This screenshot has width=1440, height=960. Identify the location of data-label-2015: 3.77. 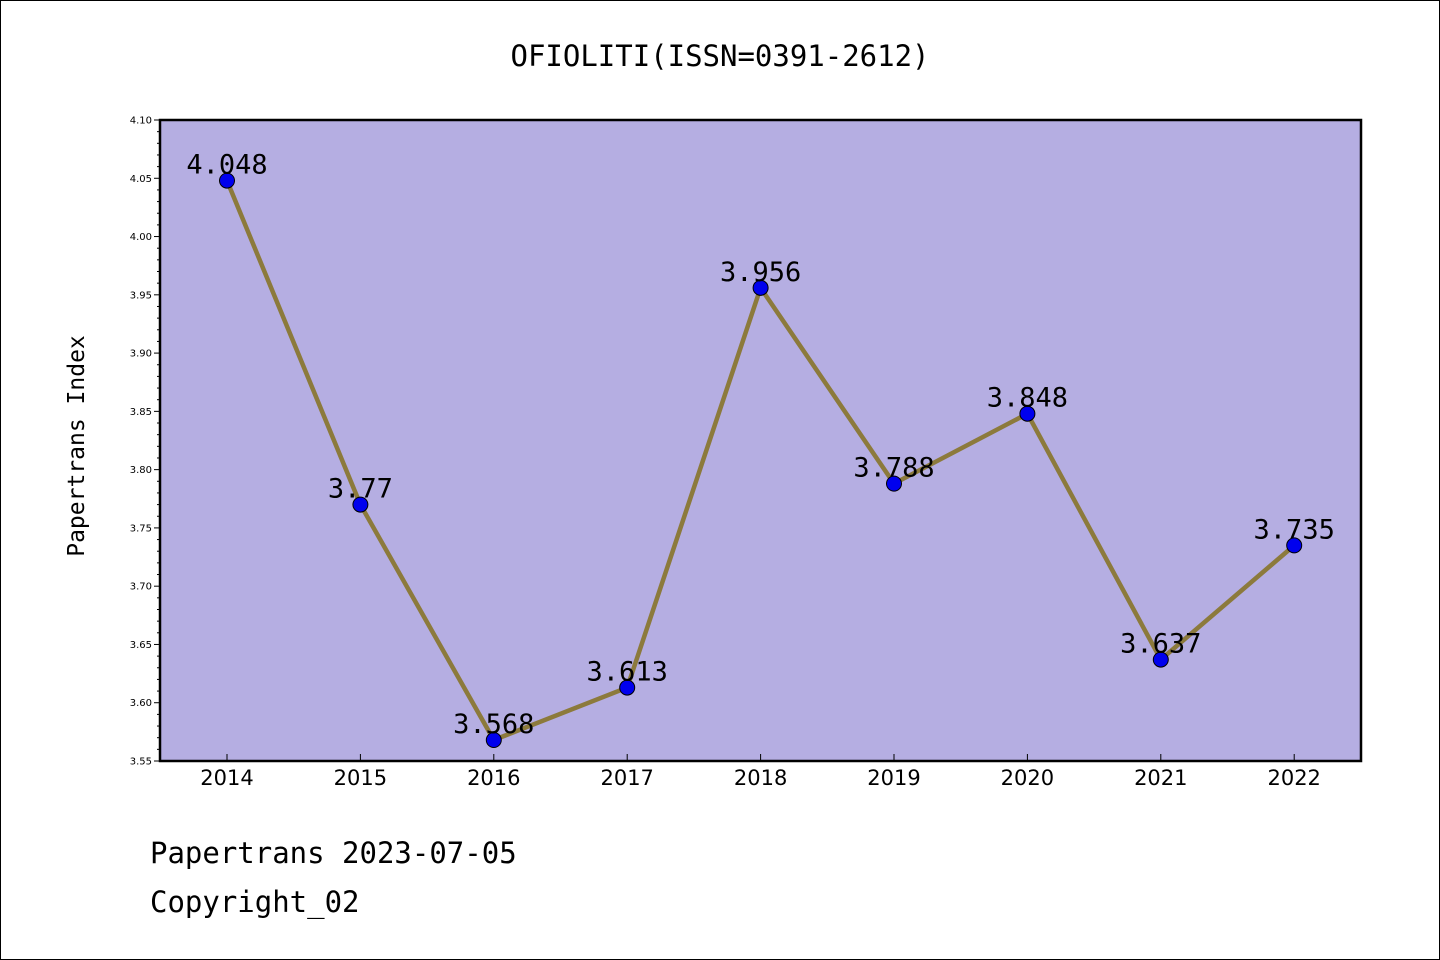
(360, 489).